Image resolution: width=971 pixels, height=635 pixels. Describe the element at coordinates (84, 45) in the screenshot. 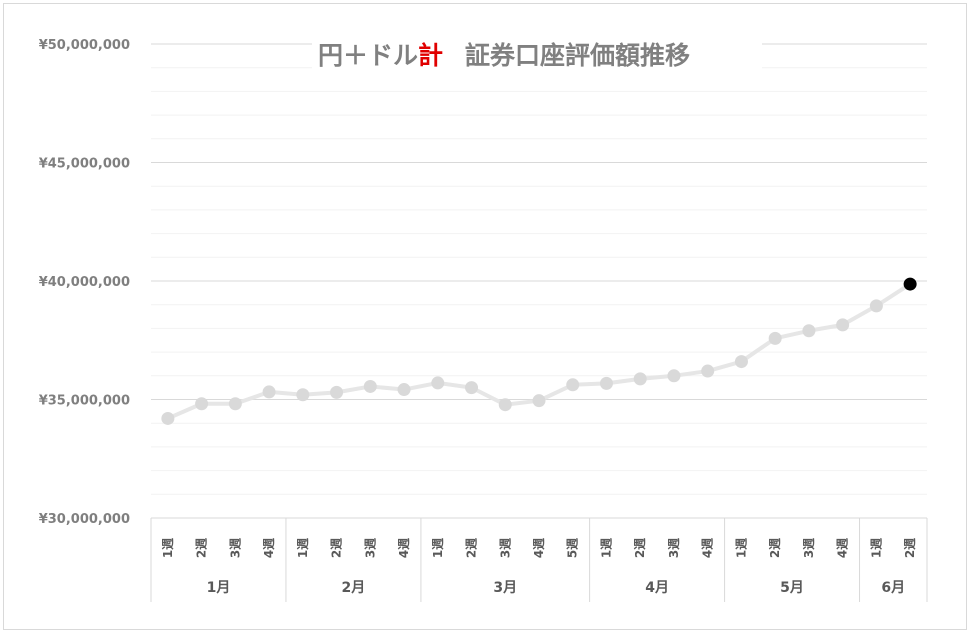

I see `y-tick-label: ¥50,000,000` at that location.